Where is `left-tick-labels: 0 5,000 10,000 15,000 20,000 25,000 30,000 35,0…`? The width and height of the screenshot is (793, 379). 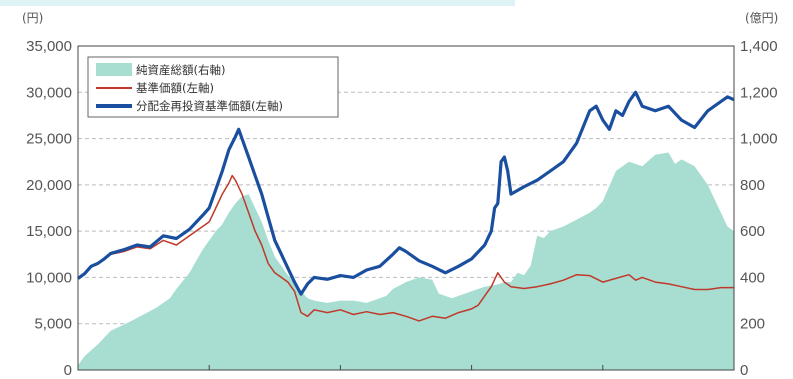 left-tick-labels: 0 5,000 10,000 15,000 20,000 25,000 30,000 35,0… is located at coordinates (49, 208).